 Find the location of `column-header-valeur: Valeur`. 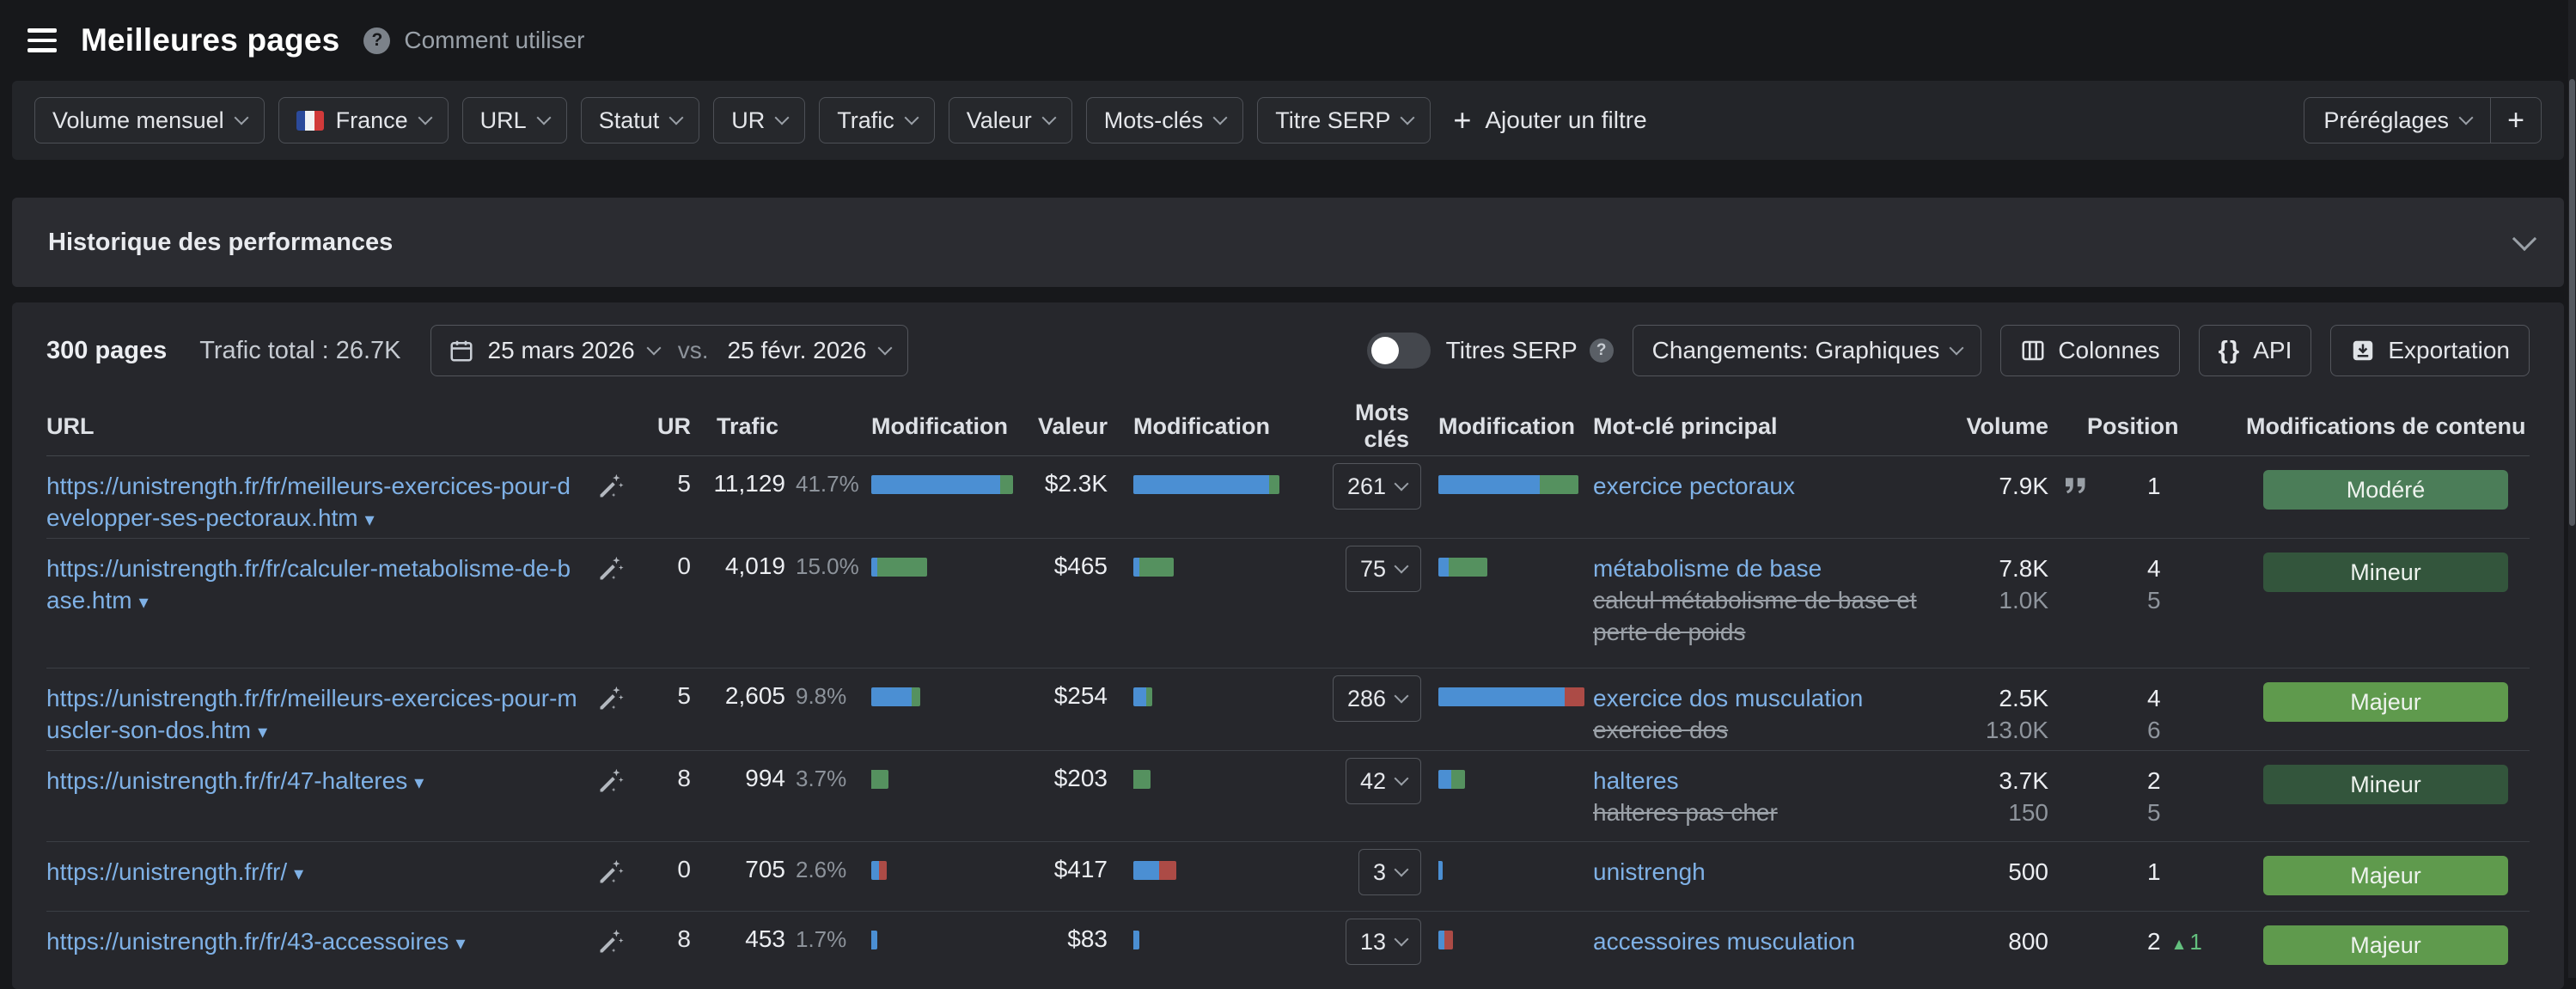

column-header-valeur: Valeur is located at coordinates (1072, 425).